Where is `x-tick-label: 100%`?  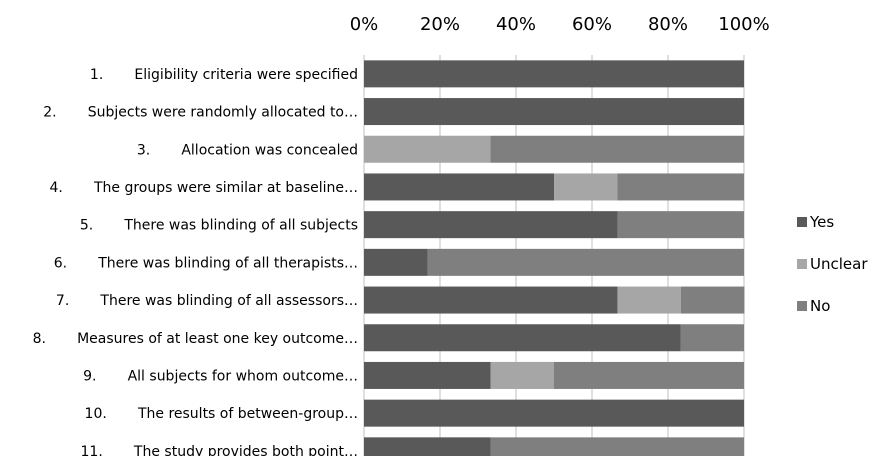
x-tick-label: 100% is located at coordinates (743, 24).